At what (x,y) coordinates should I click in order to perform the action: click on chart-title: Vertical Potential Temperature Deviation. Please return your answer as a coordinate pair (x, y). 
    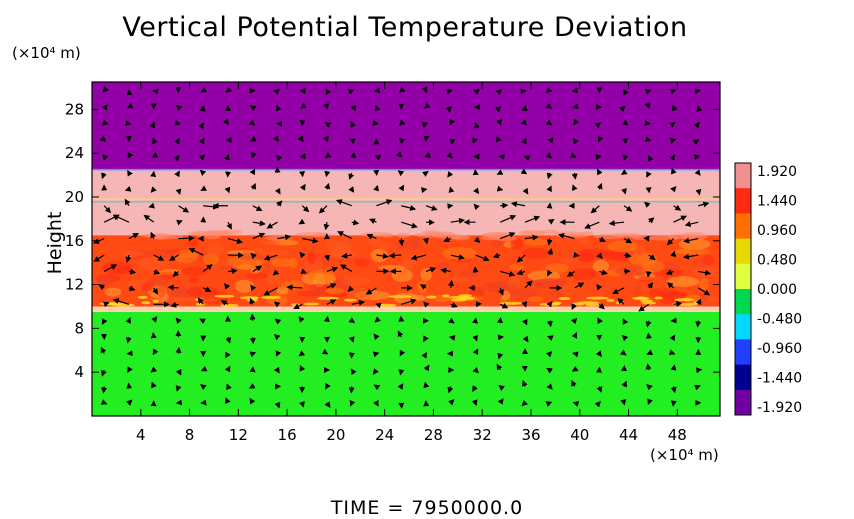
    Looking at the image, I should click on (405, 27).